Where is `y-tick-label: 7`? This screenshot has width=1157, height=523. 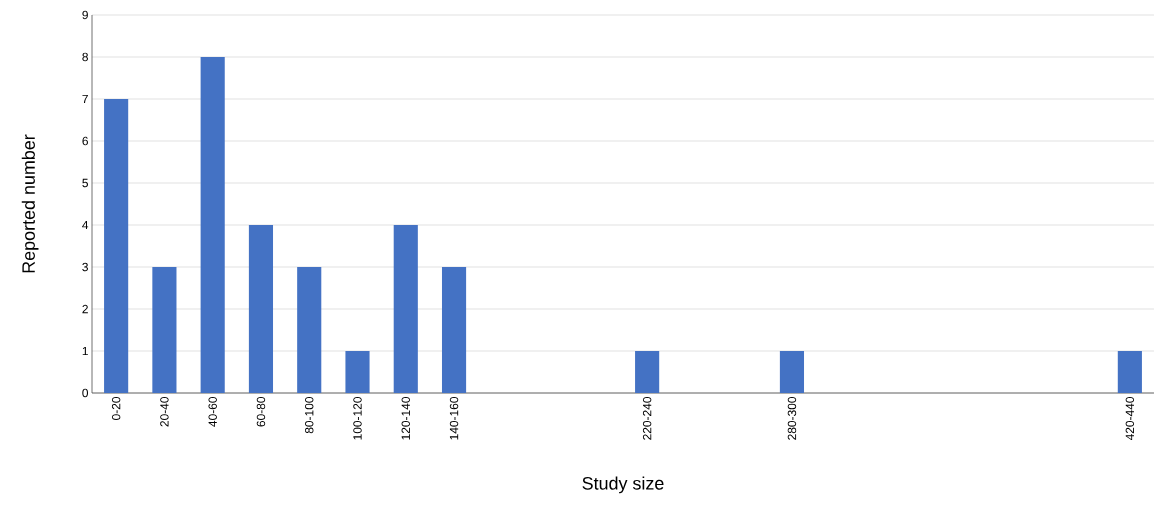
y-tick-label: 7 is located at coordinates (85, 99).